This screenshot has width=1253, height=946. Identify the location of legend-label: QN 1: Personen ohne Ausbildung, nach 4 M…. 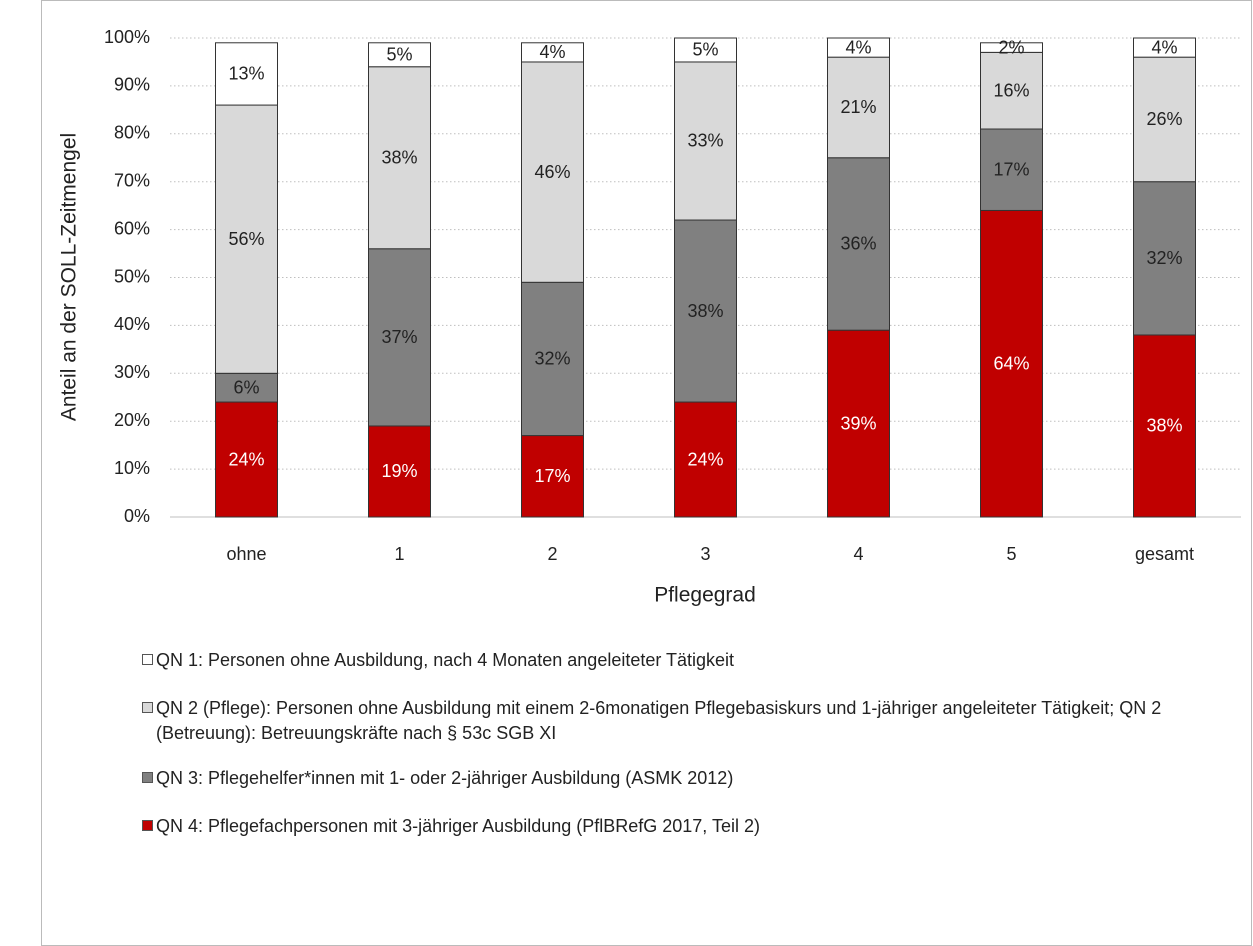
(445, 660).